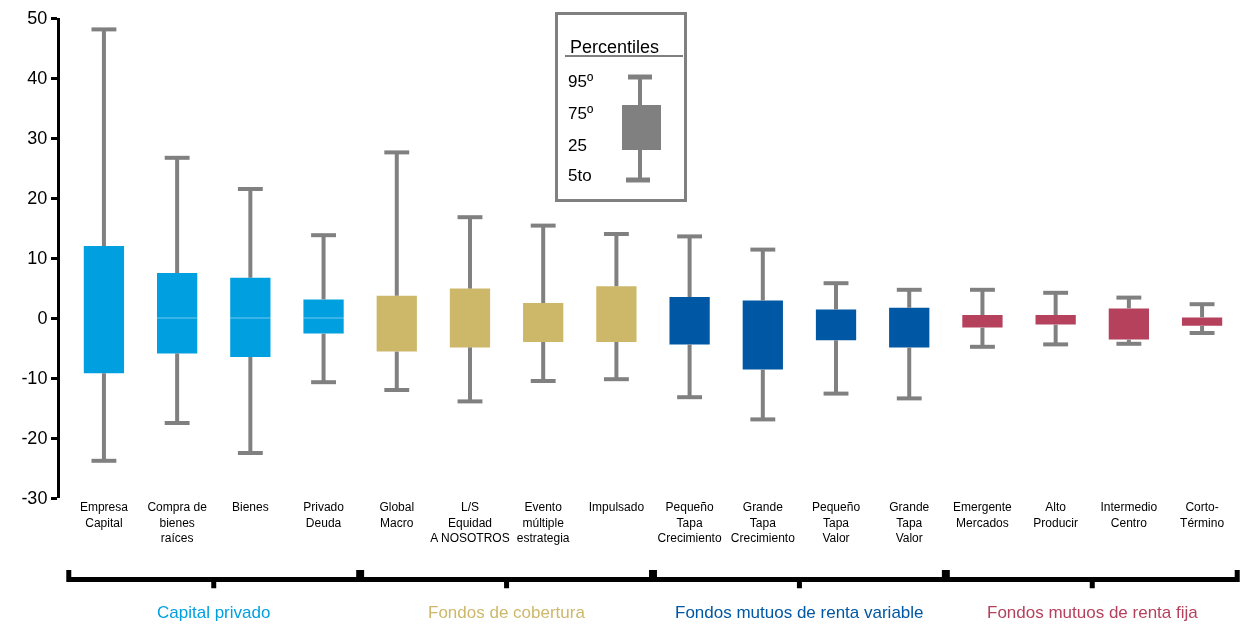 The image size is (1254, 638). I want to click on x-tick-label: Evento múltiple estrategia, so click(543, 523).